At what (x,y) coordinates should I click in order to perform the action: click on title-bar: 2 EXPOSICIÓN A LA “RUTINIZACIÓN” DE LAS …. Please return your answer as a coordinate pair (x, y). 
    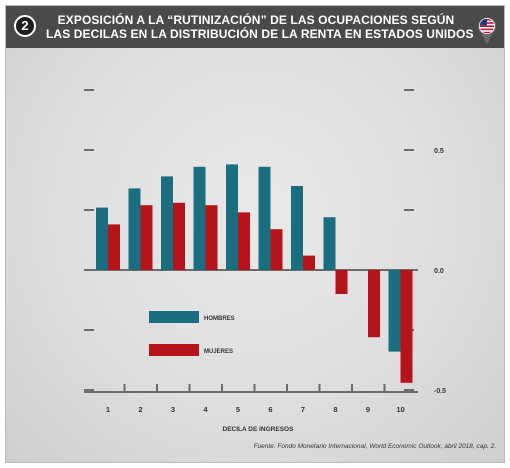
    Looking at the image, I should click on (255, 27).